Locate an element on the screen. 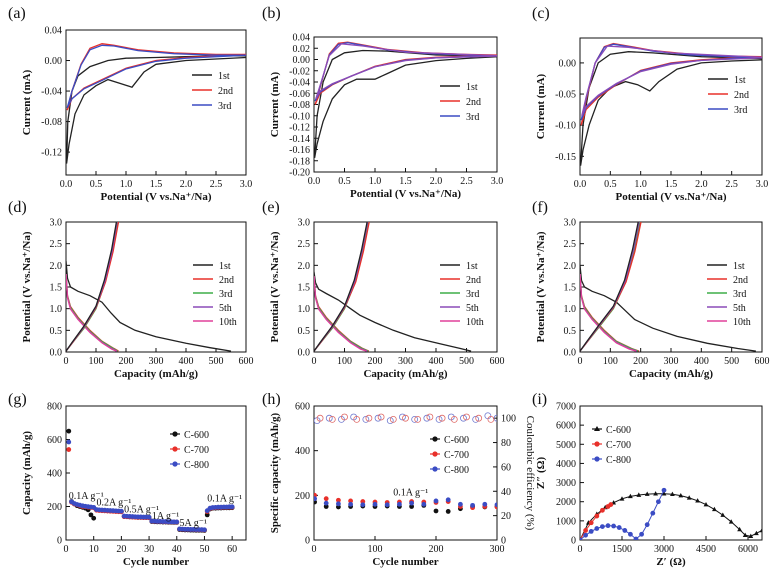  series-extra-5-line is located at coordinates (610, 287).